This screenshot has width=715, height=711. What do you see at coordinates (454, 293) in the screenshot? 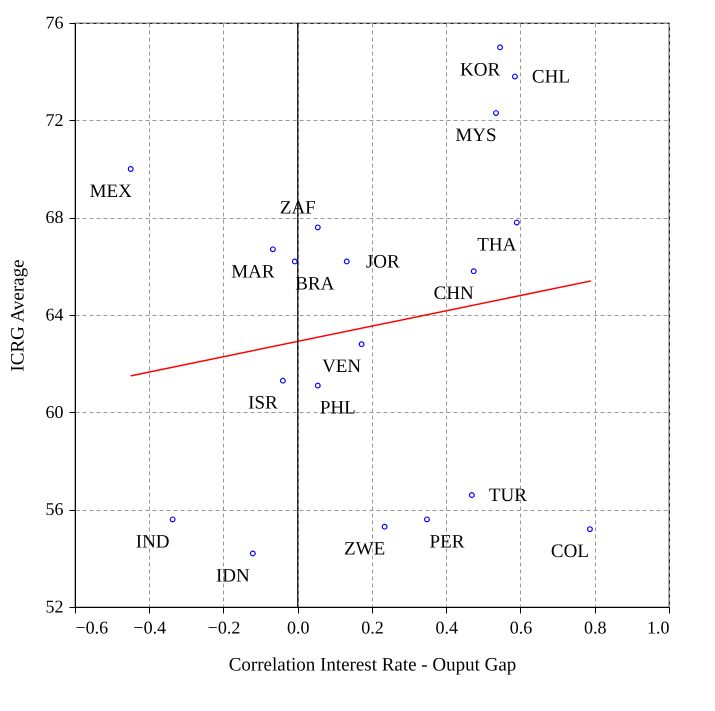
I see `annotation: CHN` at bounding box center [454, 293].